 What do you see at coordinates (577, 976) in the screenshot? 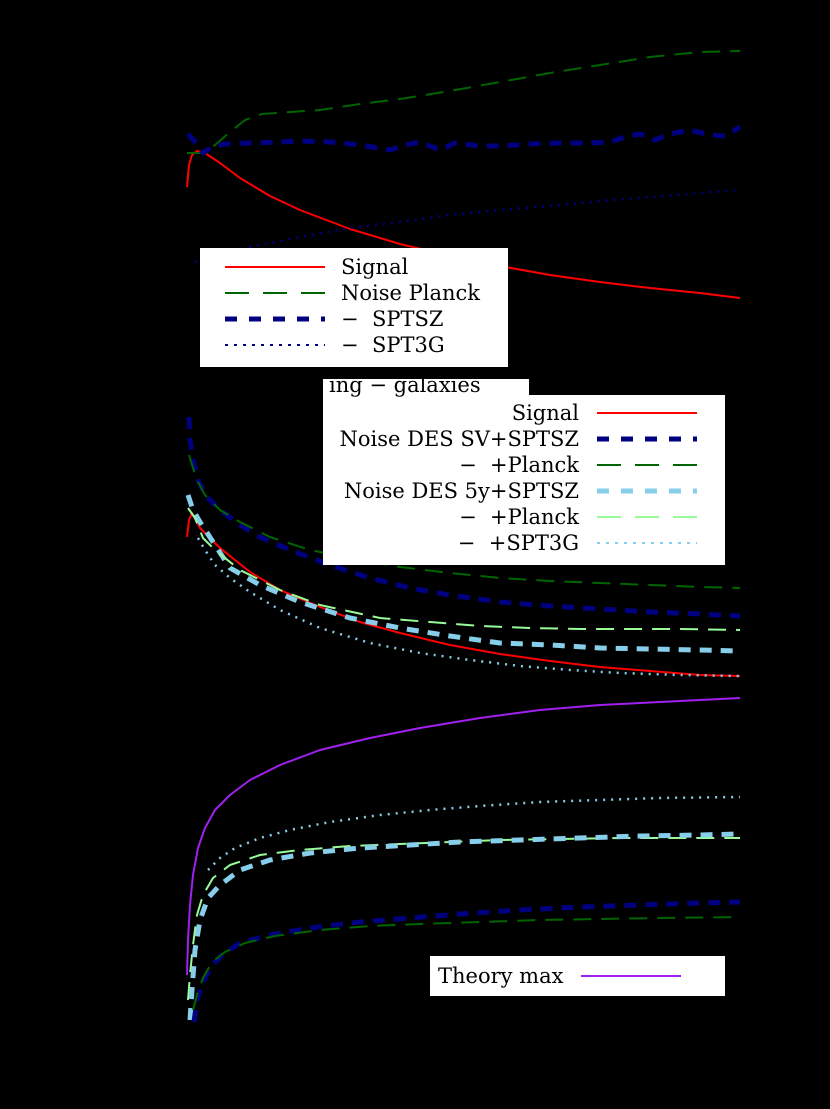
I see `legend-panel-3: Theory max` at bounding box center [577, 976].